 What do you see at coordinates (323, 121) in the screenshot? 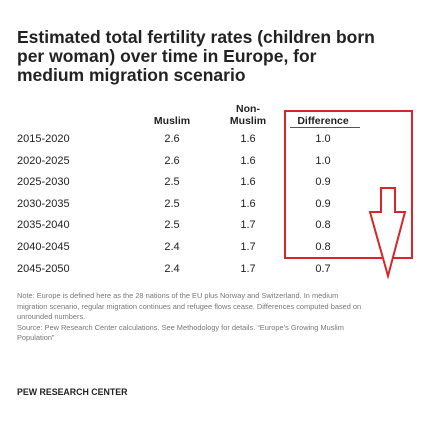
I see `column-header: Difference` at bounding box center [323, 121].